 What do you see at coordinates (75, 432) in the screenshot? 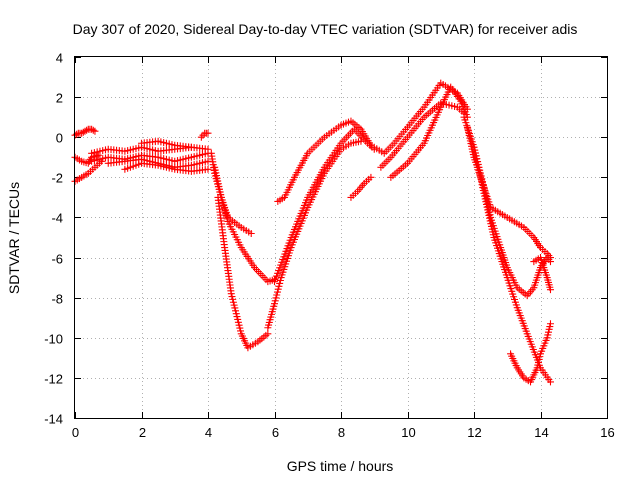
I see `x-tick-label: 0` at bounding box center [75, 432].